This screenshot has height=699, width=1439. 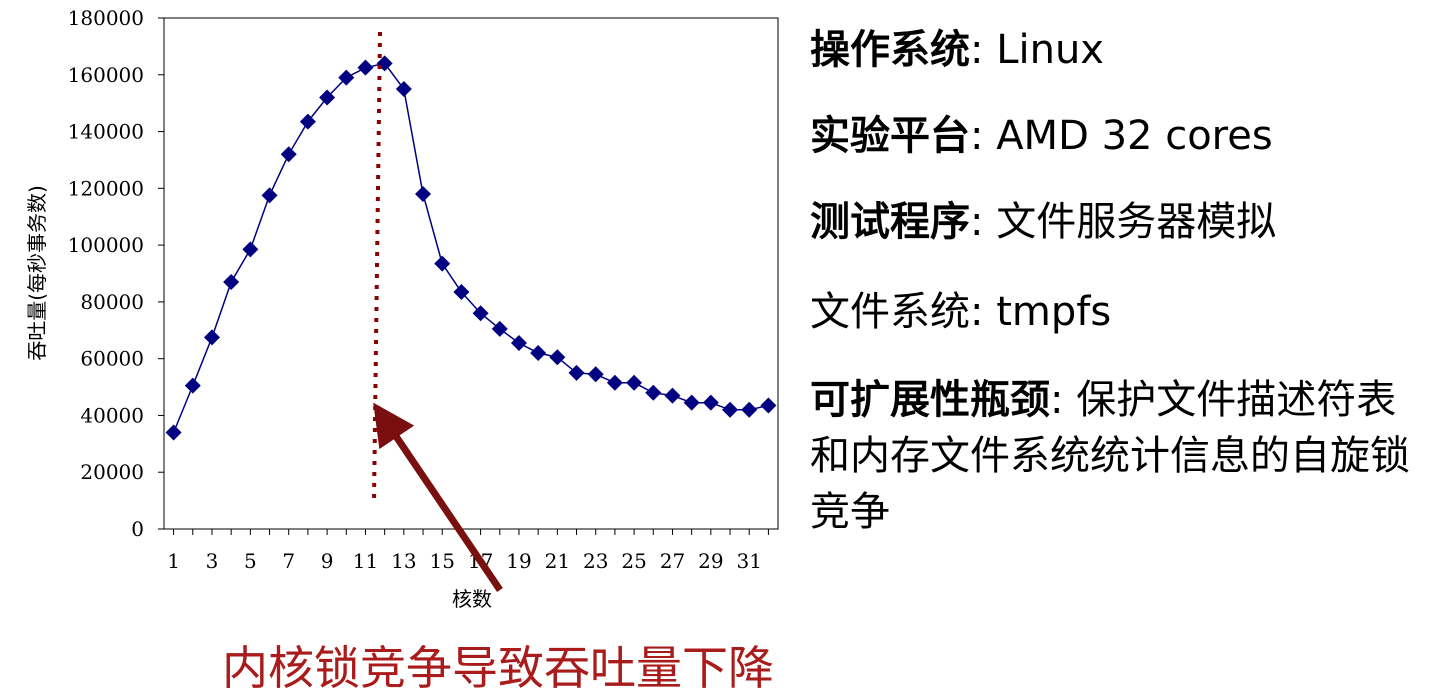 I want to click on platform-label: 实验平台, so click(x=890, y=136).